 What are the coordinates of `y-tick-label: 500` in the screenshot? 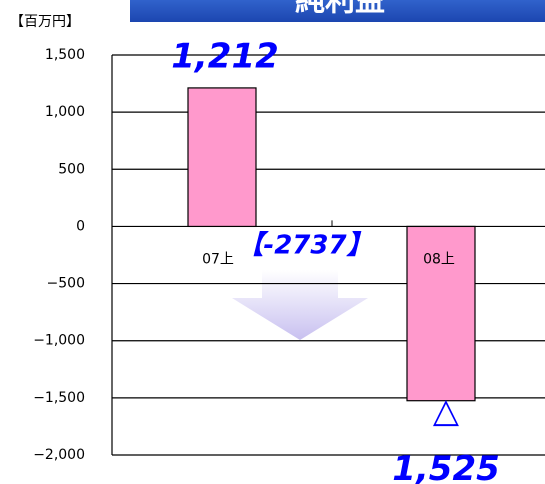 It's located at (71, 169).